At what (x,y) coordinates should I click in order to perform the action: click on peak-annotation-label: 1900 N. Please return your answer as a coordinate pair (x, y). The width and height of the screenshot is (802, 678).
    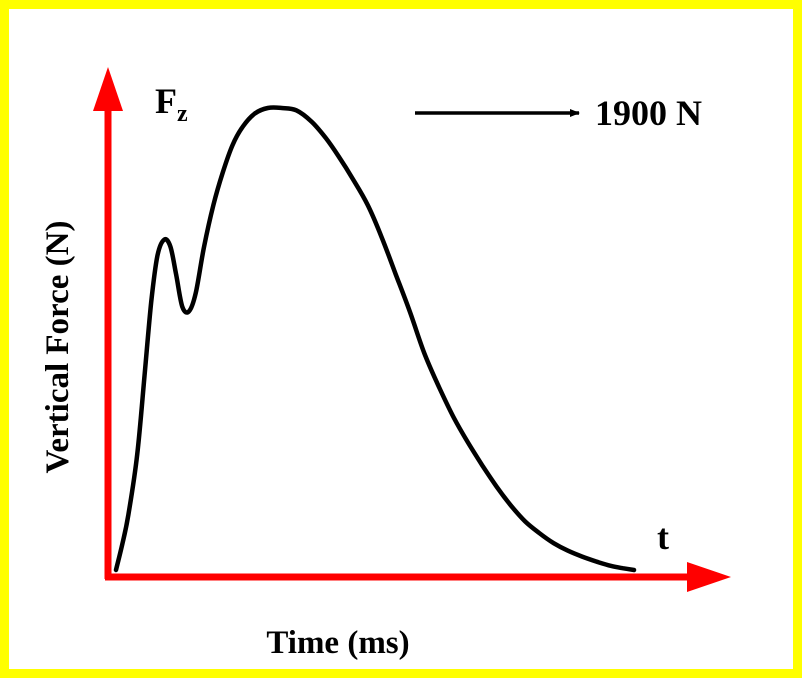
    Looking at the image, I should click on (648, 113).